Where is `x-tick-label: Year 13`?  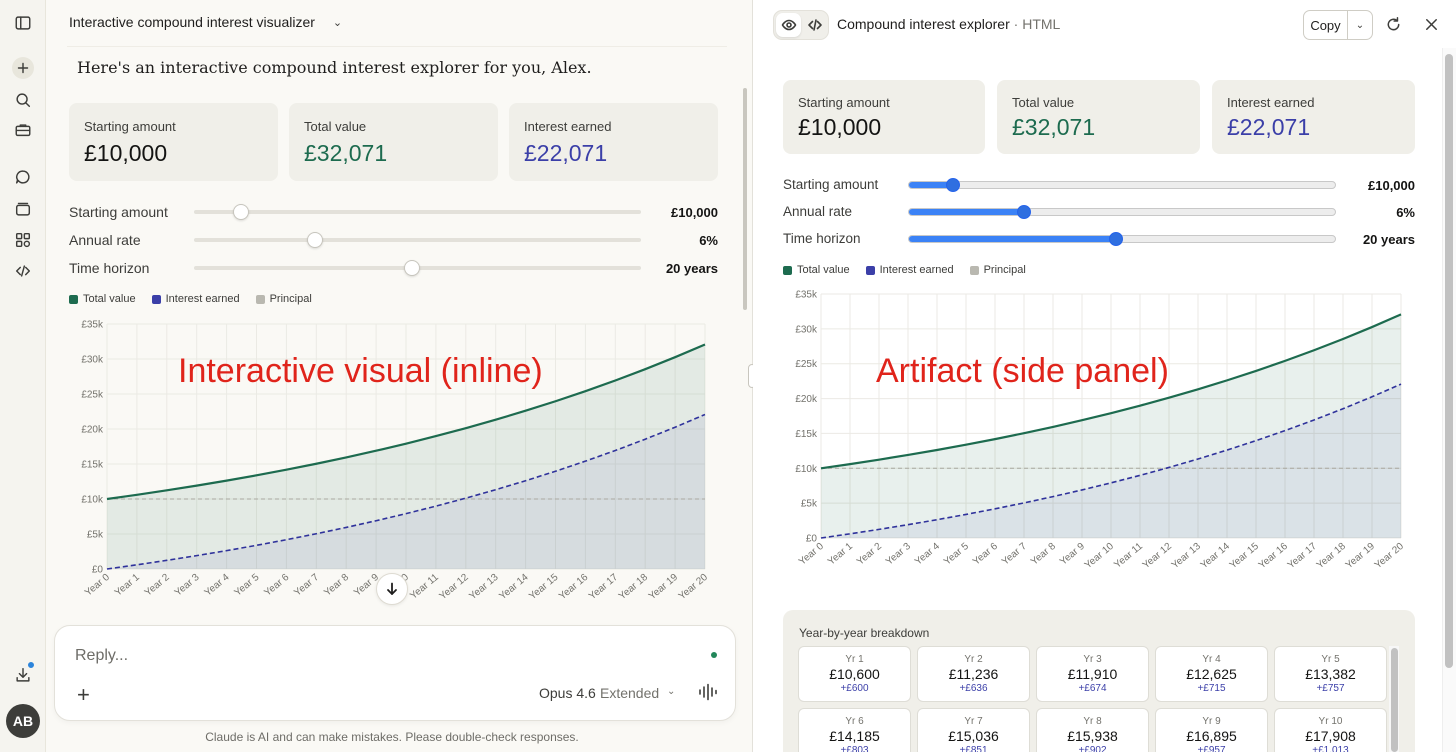
x-tick-label: Year 13 is located at coordinates (1187, 556).